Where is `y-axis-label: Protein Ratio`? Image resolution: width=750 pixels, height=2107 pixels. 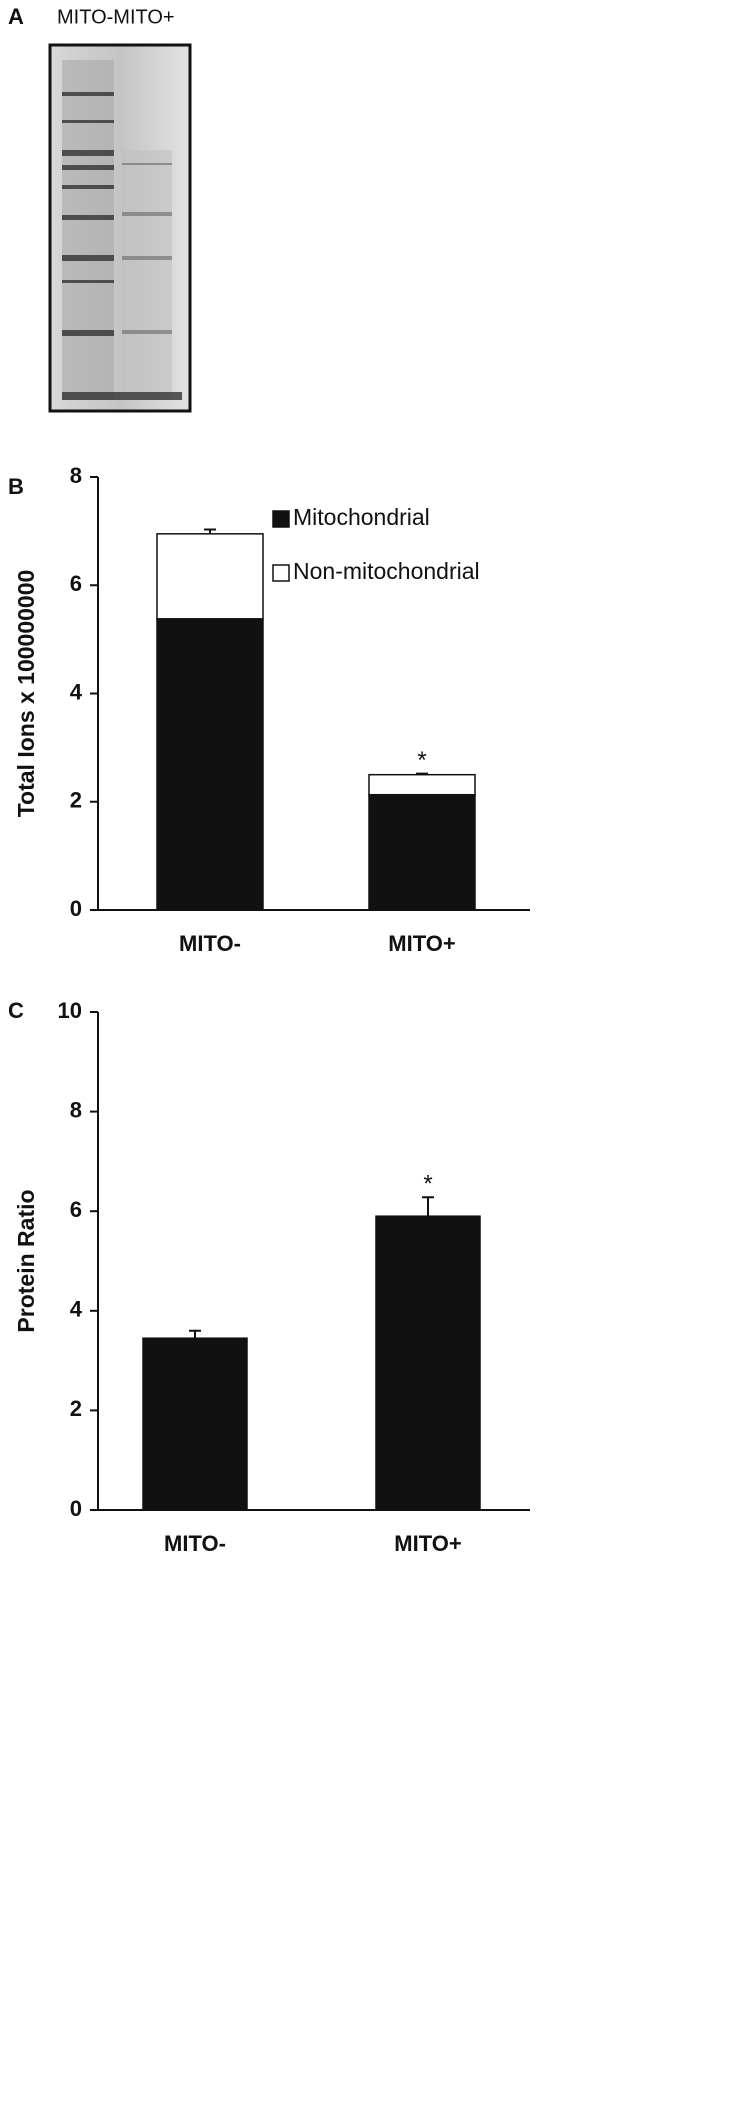 y-axis-label: Protein Ratio is located at coordinates (26, 1260).